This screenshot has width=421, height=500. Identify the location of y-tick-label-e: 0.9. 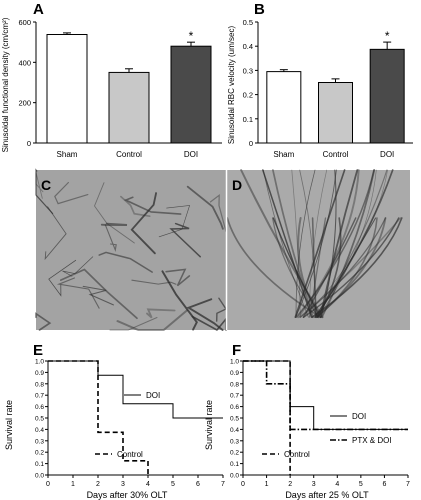
(39, 373).